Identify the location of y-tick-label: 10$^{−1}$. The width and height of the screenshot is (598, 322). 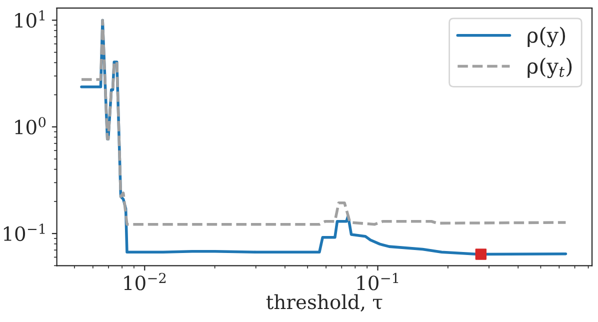
(24, 233).